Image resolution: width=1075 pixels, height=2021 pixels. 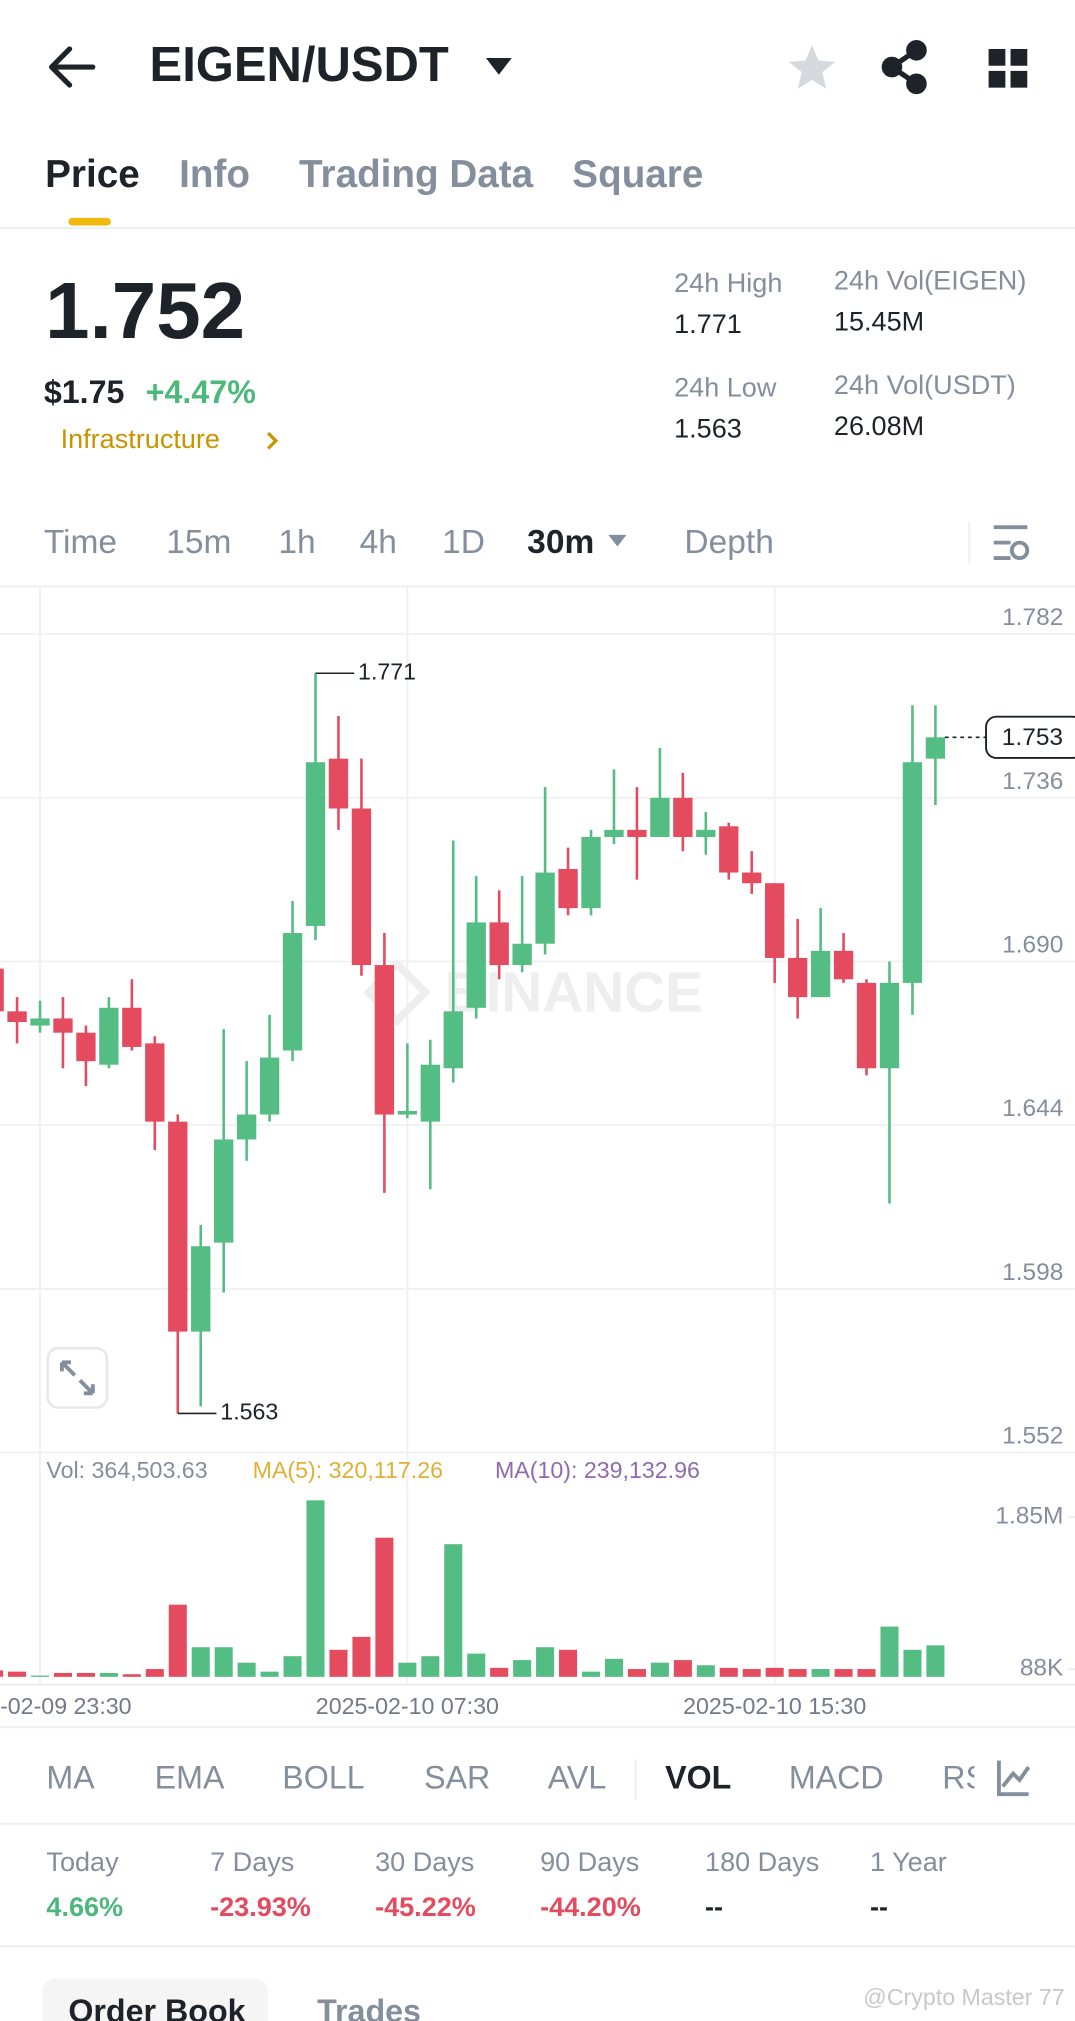 I want to click on pair-title: EIGEN/USDT, so click(x=299, y=65).